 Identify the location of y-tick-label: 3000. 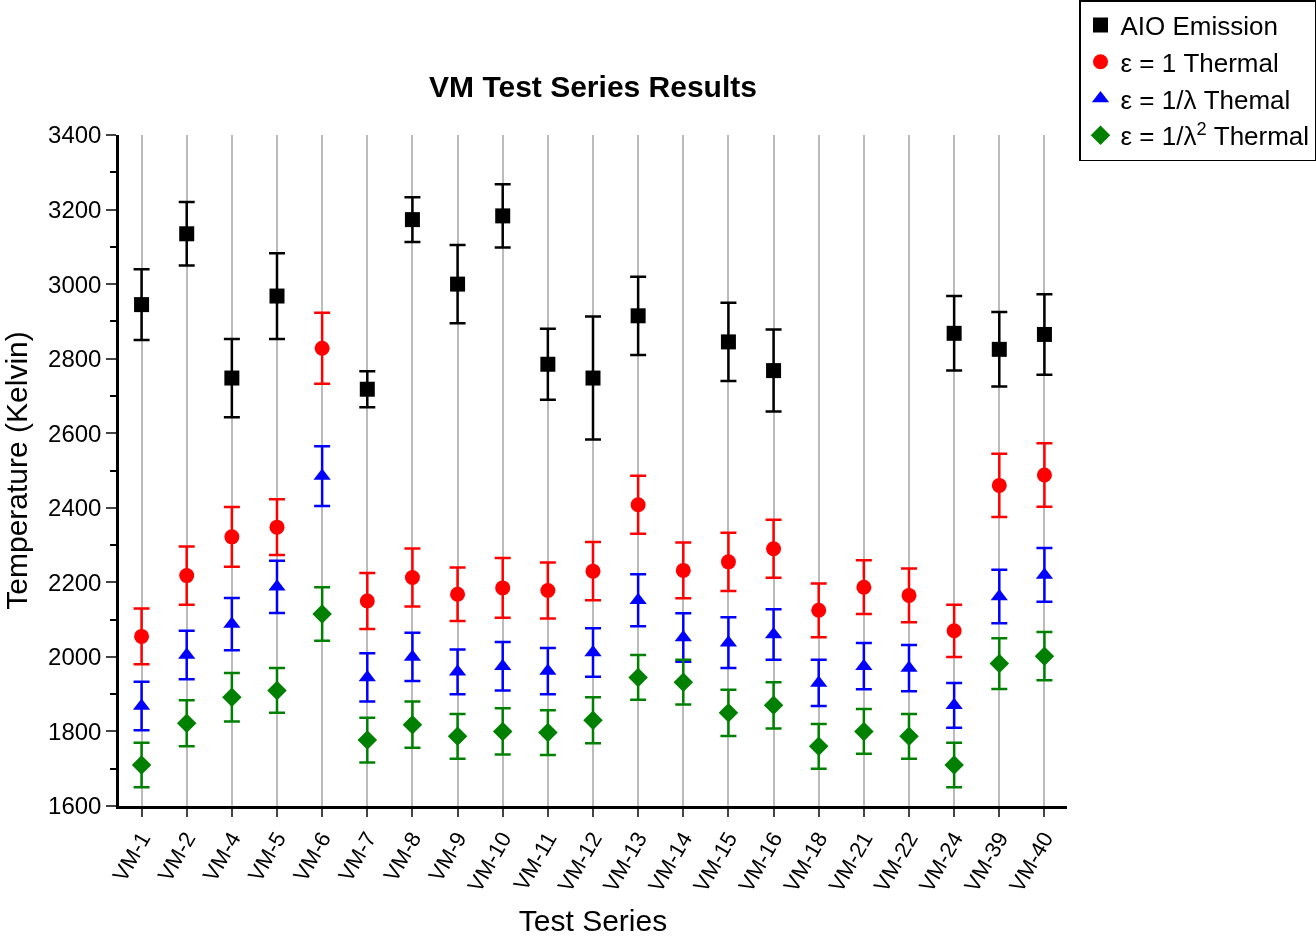
(75, 284).